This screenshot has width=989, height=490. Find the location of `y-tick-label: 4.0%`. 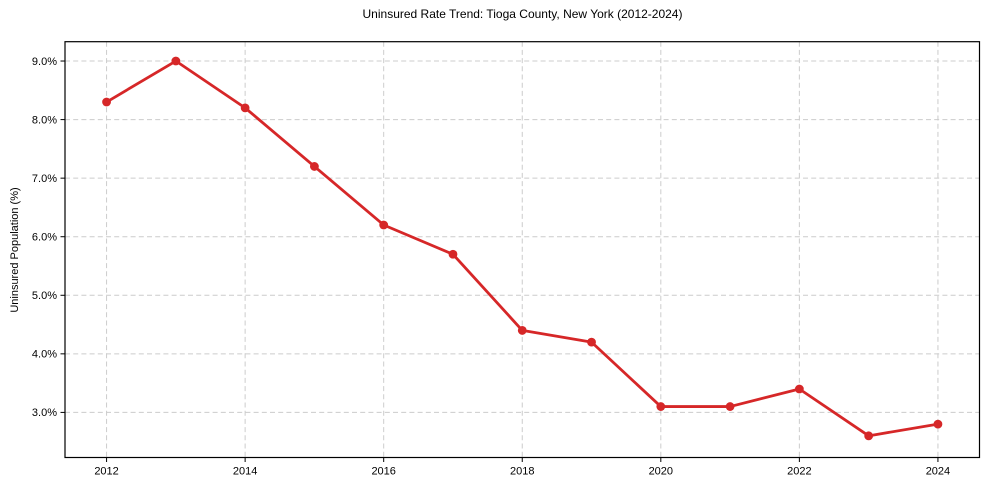

y-tick-label: 4.0% is located at coordinates (44, 355).